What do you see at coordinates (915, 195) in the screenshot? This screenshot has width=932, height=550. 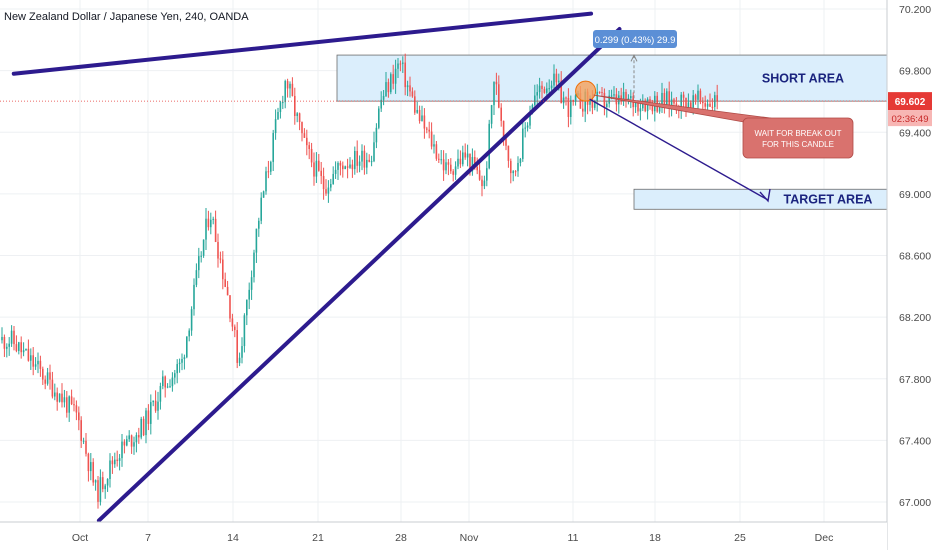 I see `y-tick-label: 69.000` at bounding box center [915, 195].